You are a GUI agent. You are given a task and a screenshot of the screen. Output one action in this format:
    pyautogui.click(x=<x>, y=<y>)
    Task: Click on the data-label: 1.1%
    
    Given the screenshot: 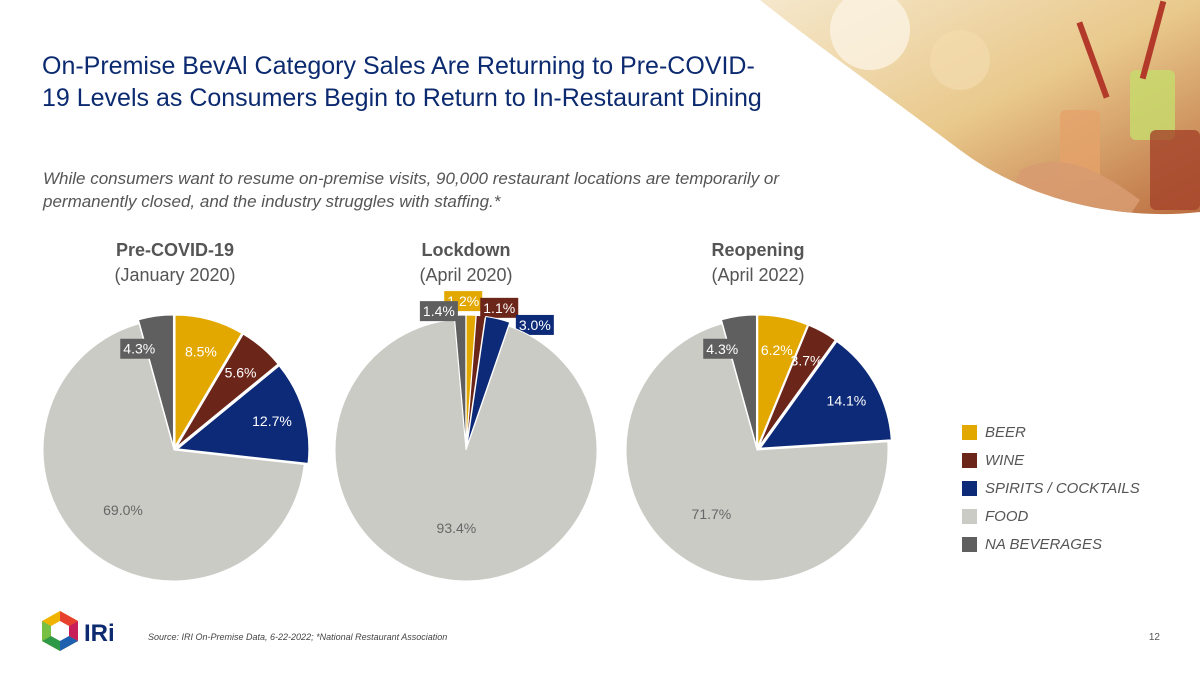 What is the action you would take?
    pyautogui.click(x=499, y=308)
    